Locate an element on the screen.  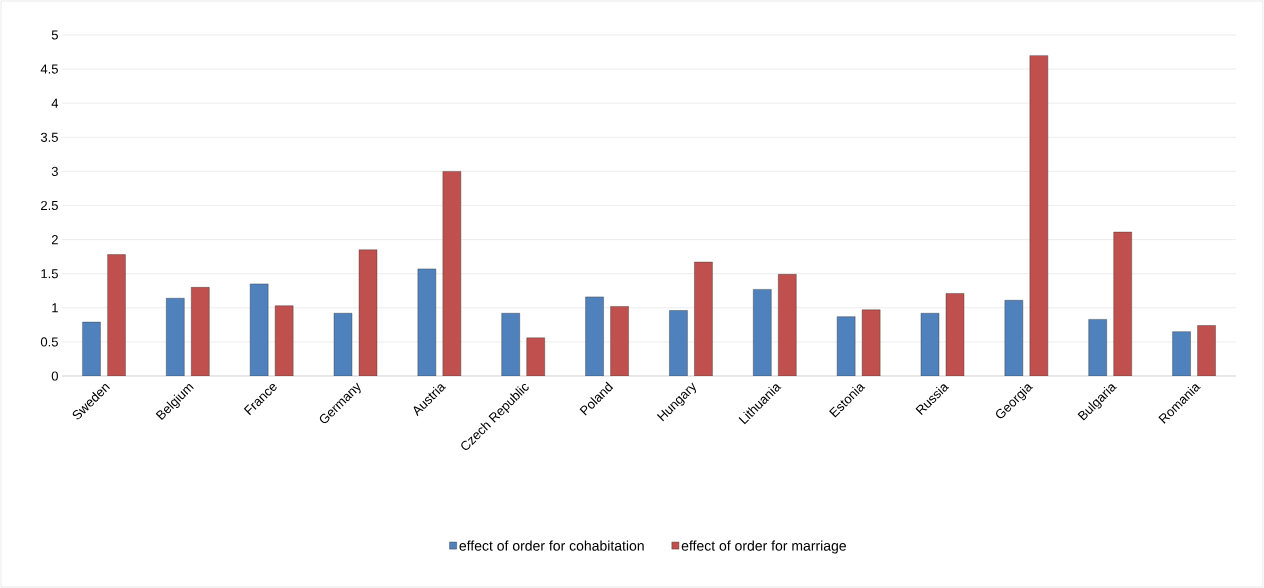
y-tick-label: 5 is located at coordinates (54, 35).